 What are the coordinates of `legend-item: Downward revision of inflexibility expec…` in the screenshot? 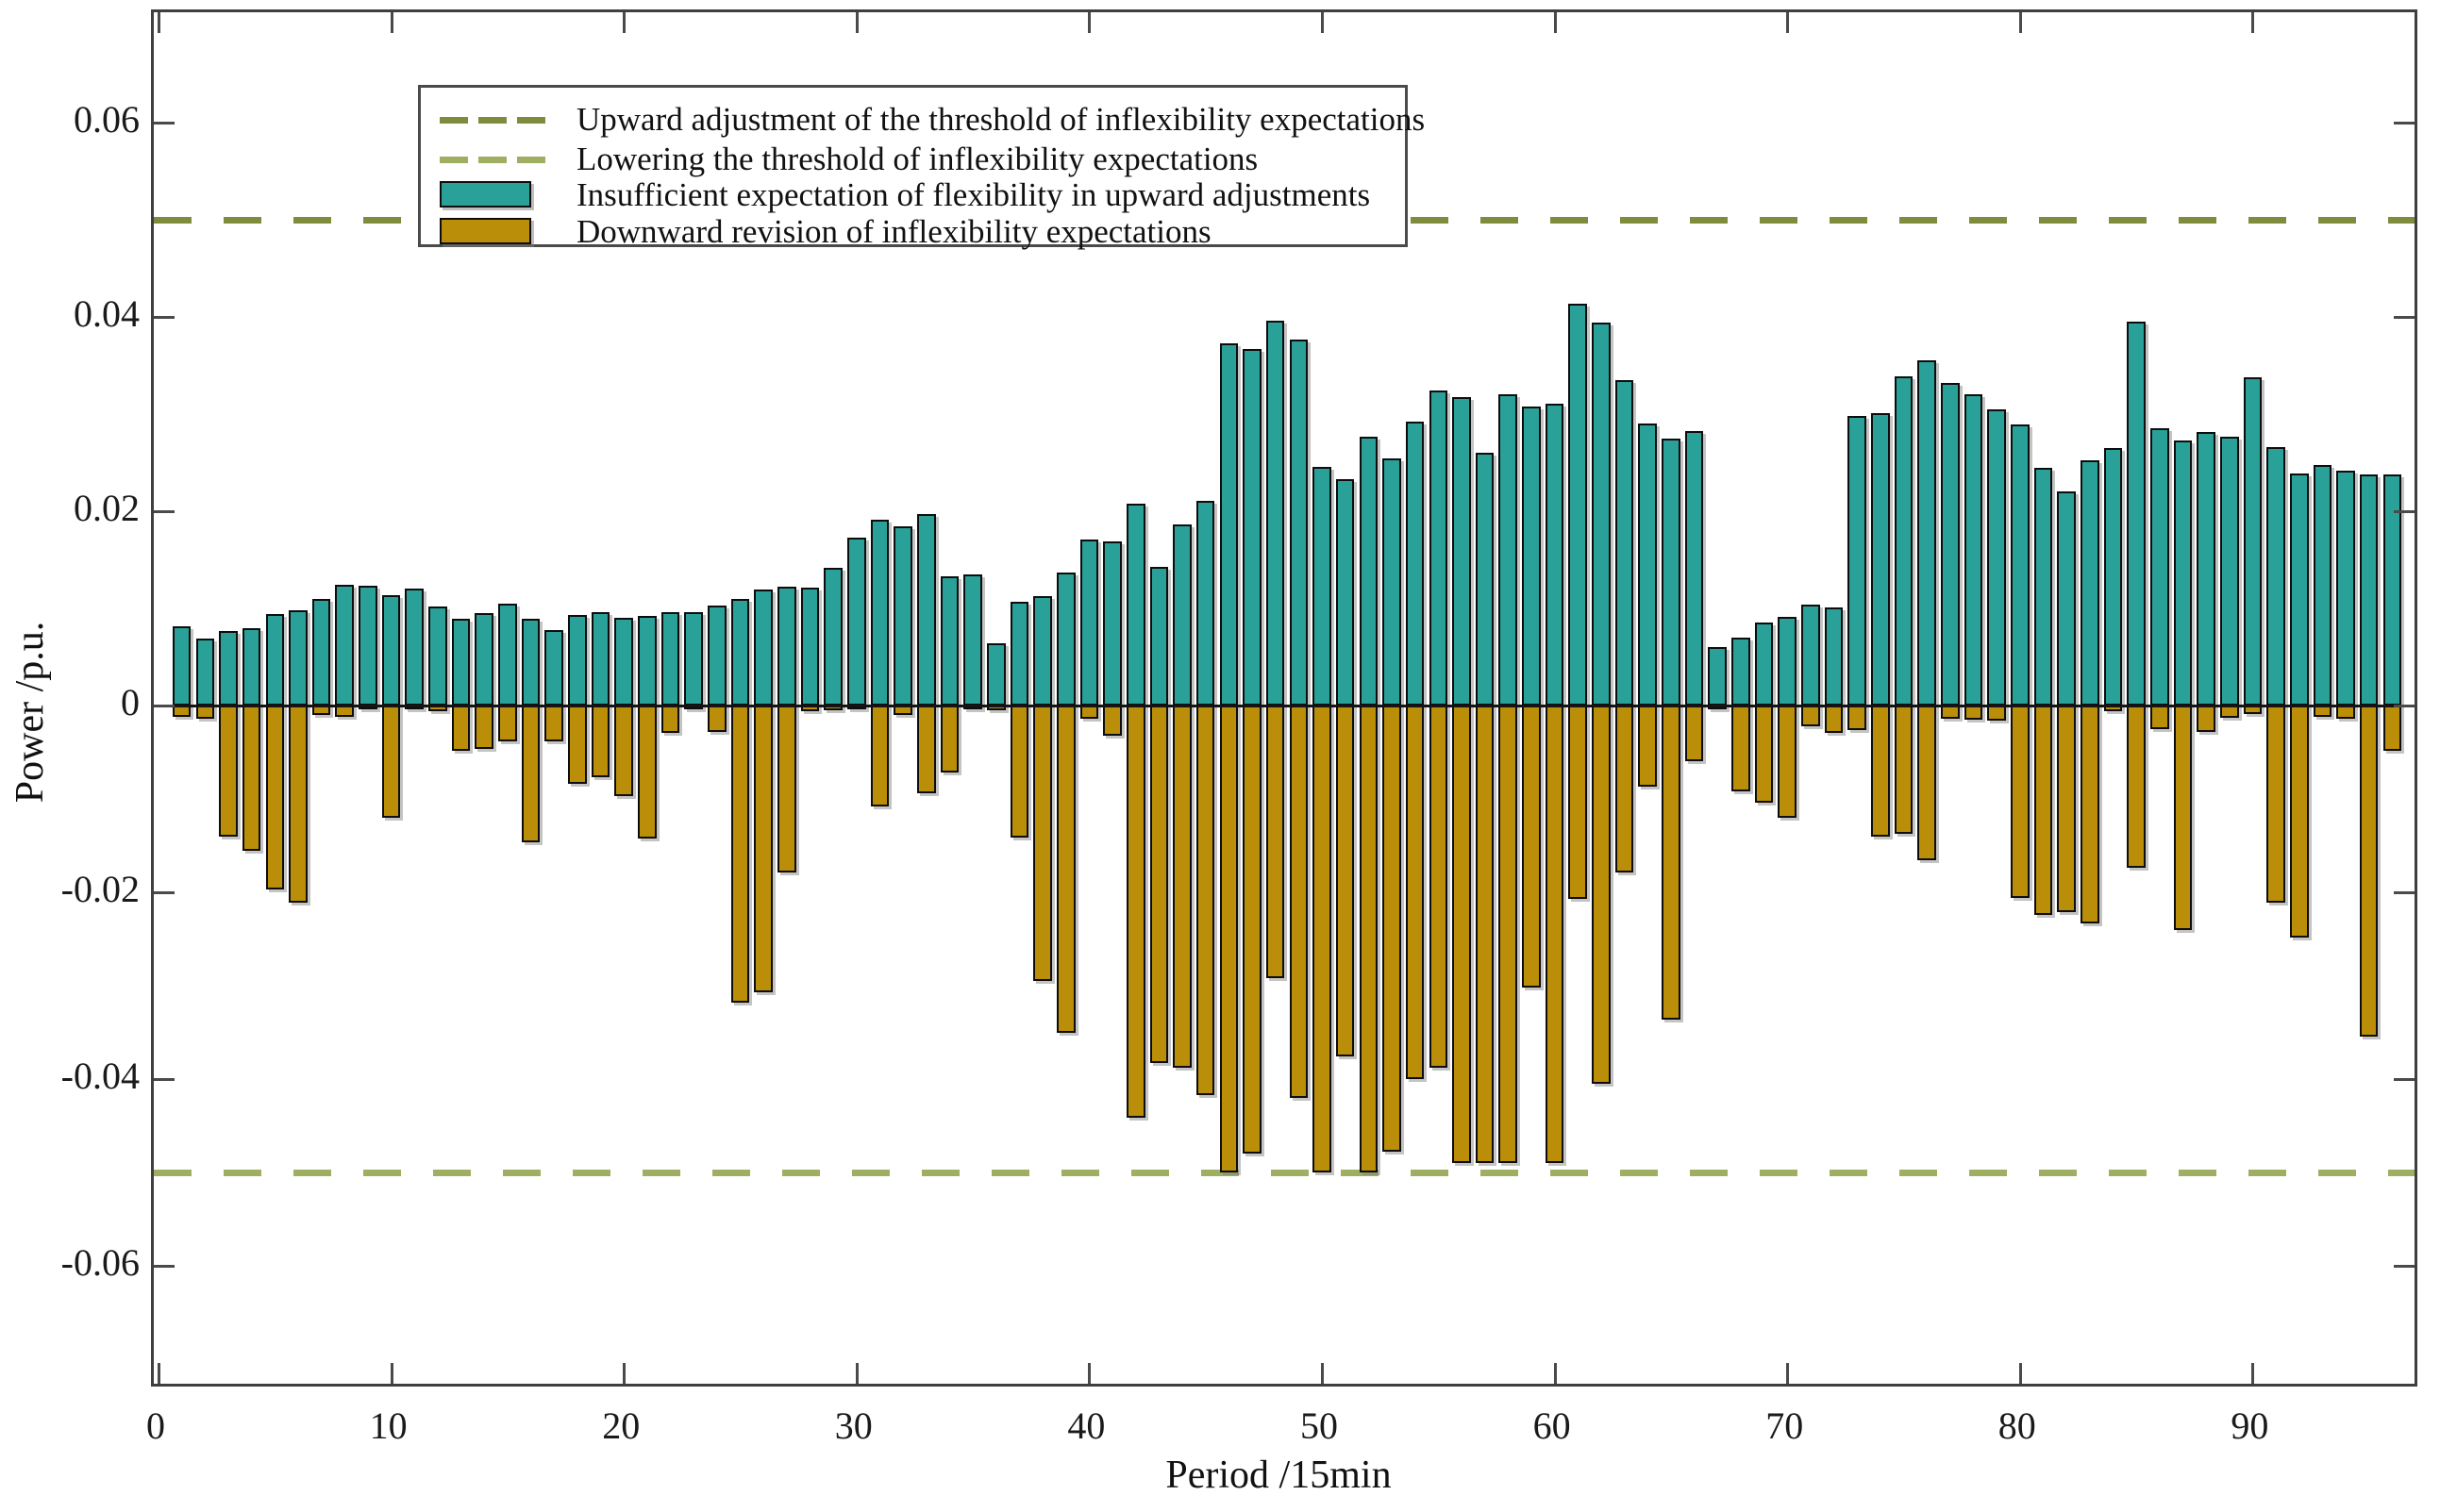 It's located at (913, 231).